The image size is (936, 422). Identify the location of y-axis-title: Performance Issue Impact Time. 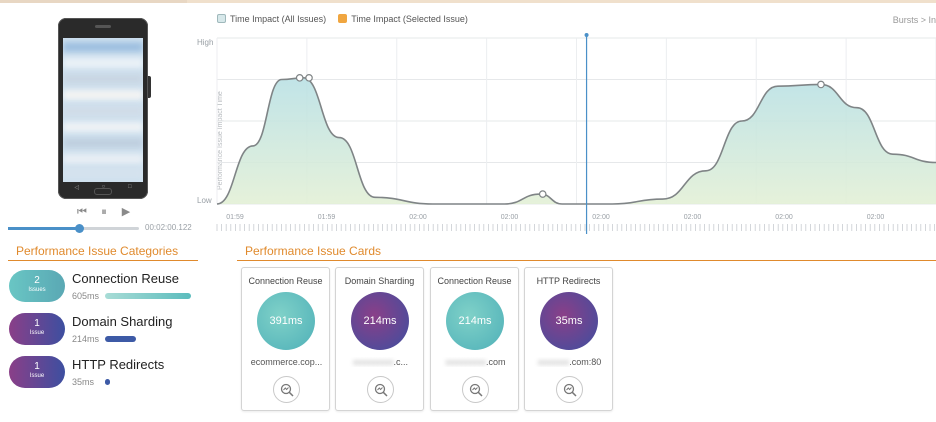
(220, 140).